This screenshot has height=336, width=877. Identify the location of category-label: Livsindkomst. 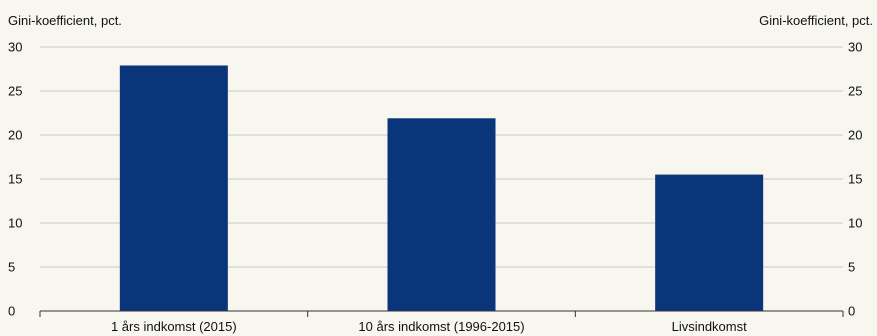
(710, 326).